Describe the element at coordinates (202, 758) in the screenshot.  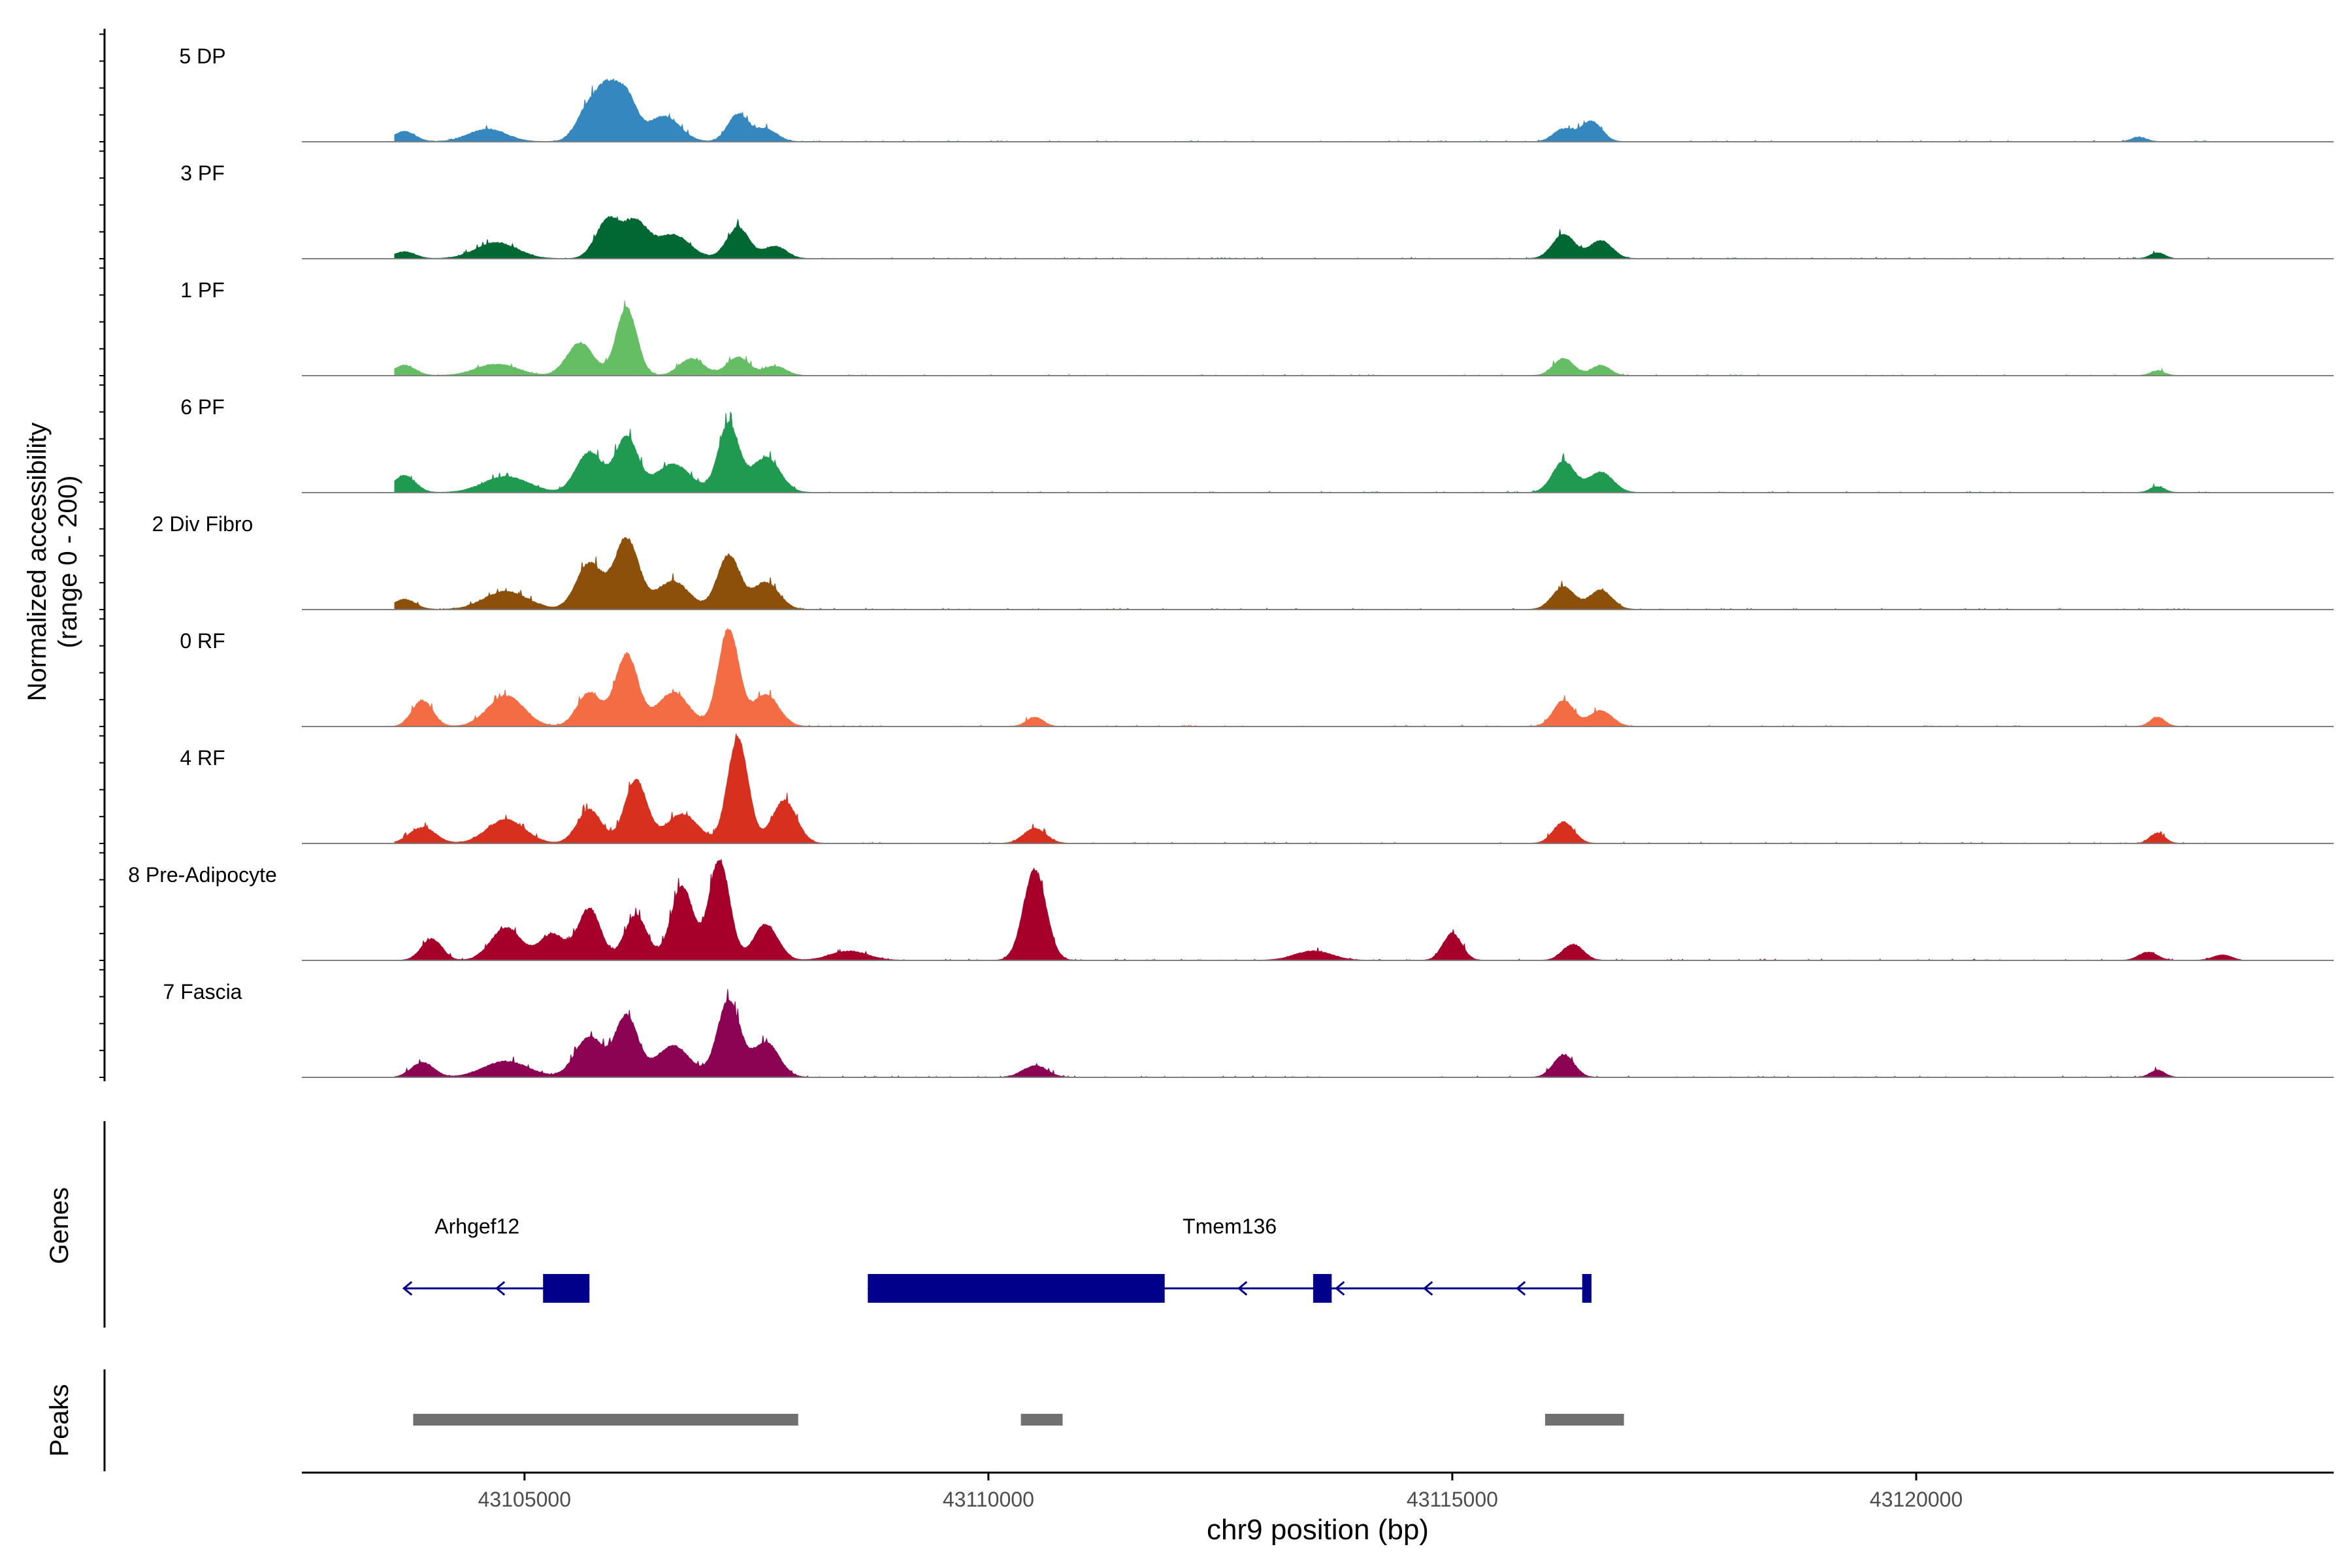
I see `track-label: 4 RF` at that location.